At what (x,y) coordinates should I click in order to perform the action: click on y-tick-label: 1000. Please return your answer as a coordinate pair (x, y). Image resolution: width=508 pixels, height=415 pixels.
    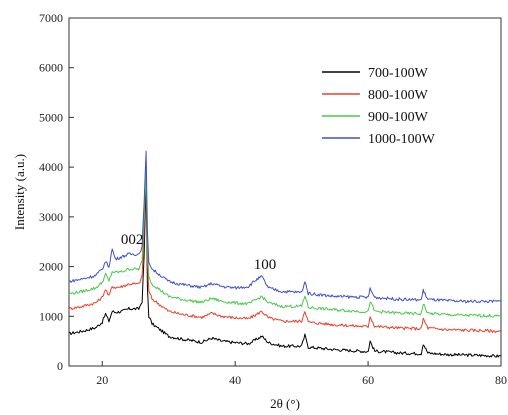
    Looking at the image, I should click on (51, 316).